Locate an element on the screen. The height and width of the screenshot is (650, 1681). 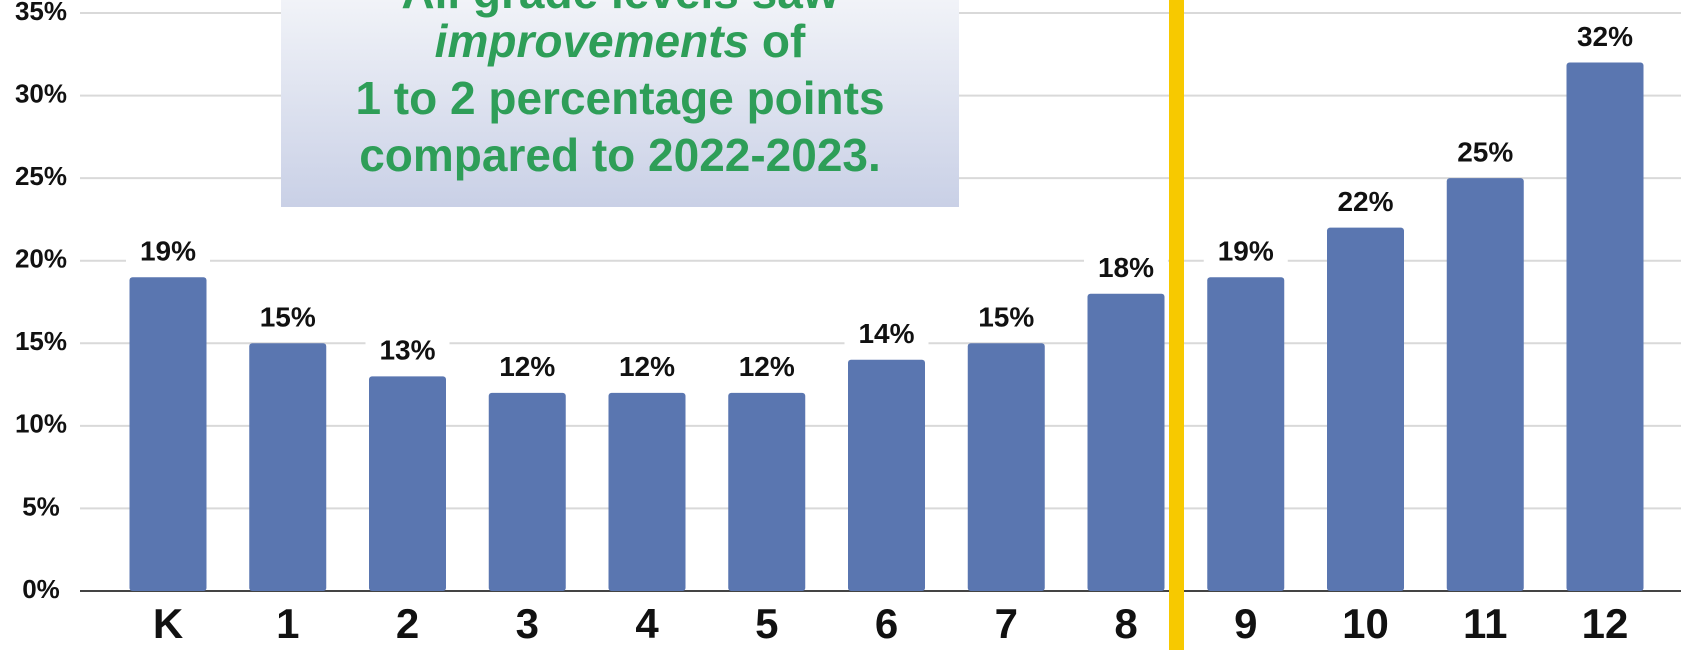
x-tick-label: 12 is located at coordinates (1605, 623).